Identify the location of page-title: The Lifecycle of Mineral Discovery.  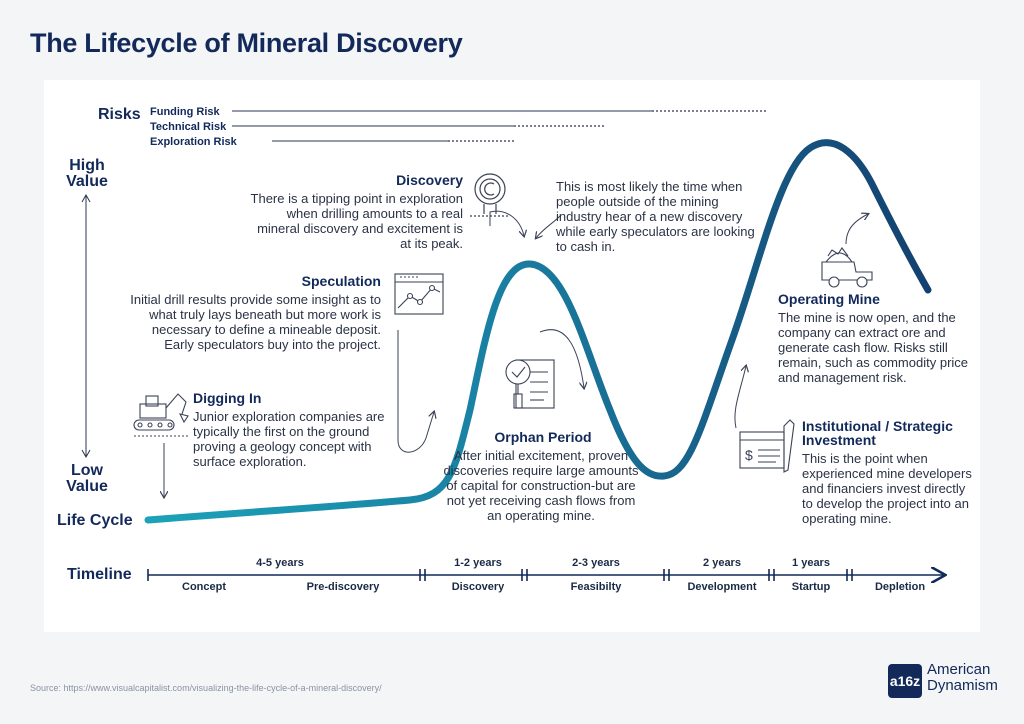
(246, 43).